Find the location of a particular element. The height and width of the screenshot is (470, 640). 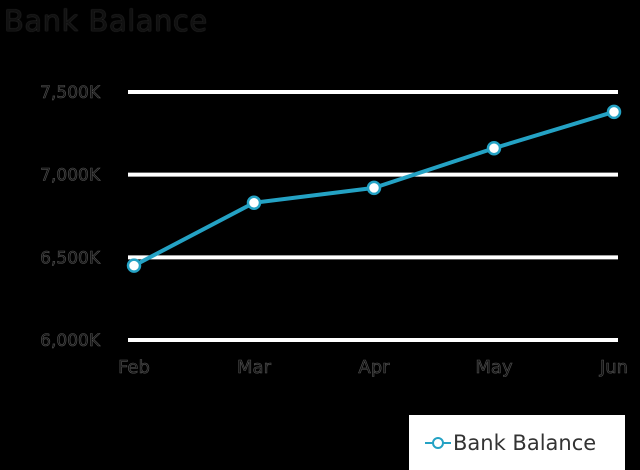

y-tick-label: 7,500K is located at coordinates (70, 93).